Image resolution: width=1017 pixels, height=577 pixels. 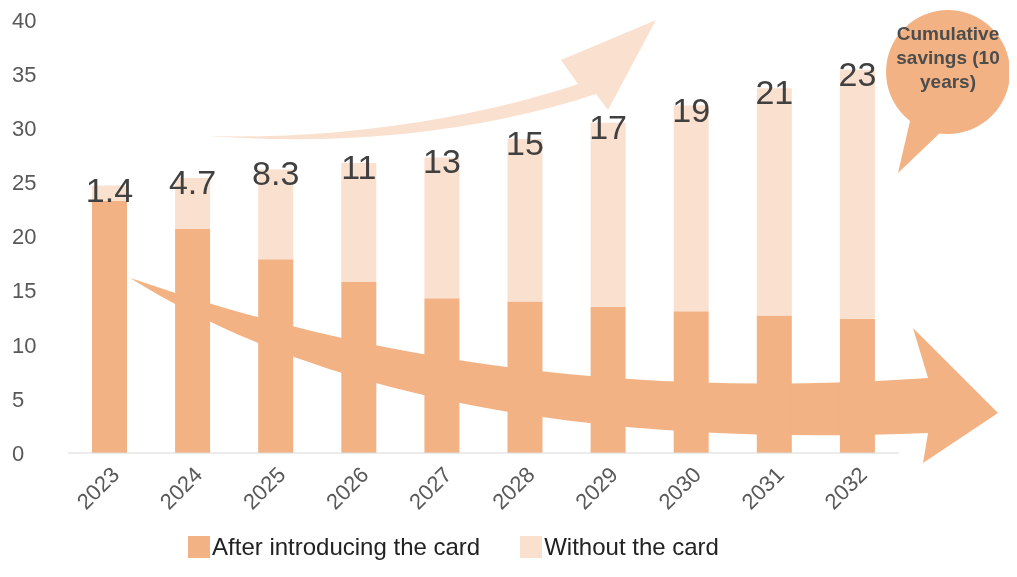 I want to click on y-tick-label: 5, so click(x=18, y=399).